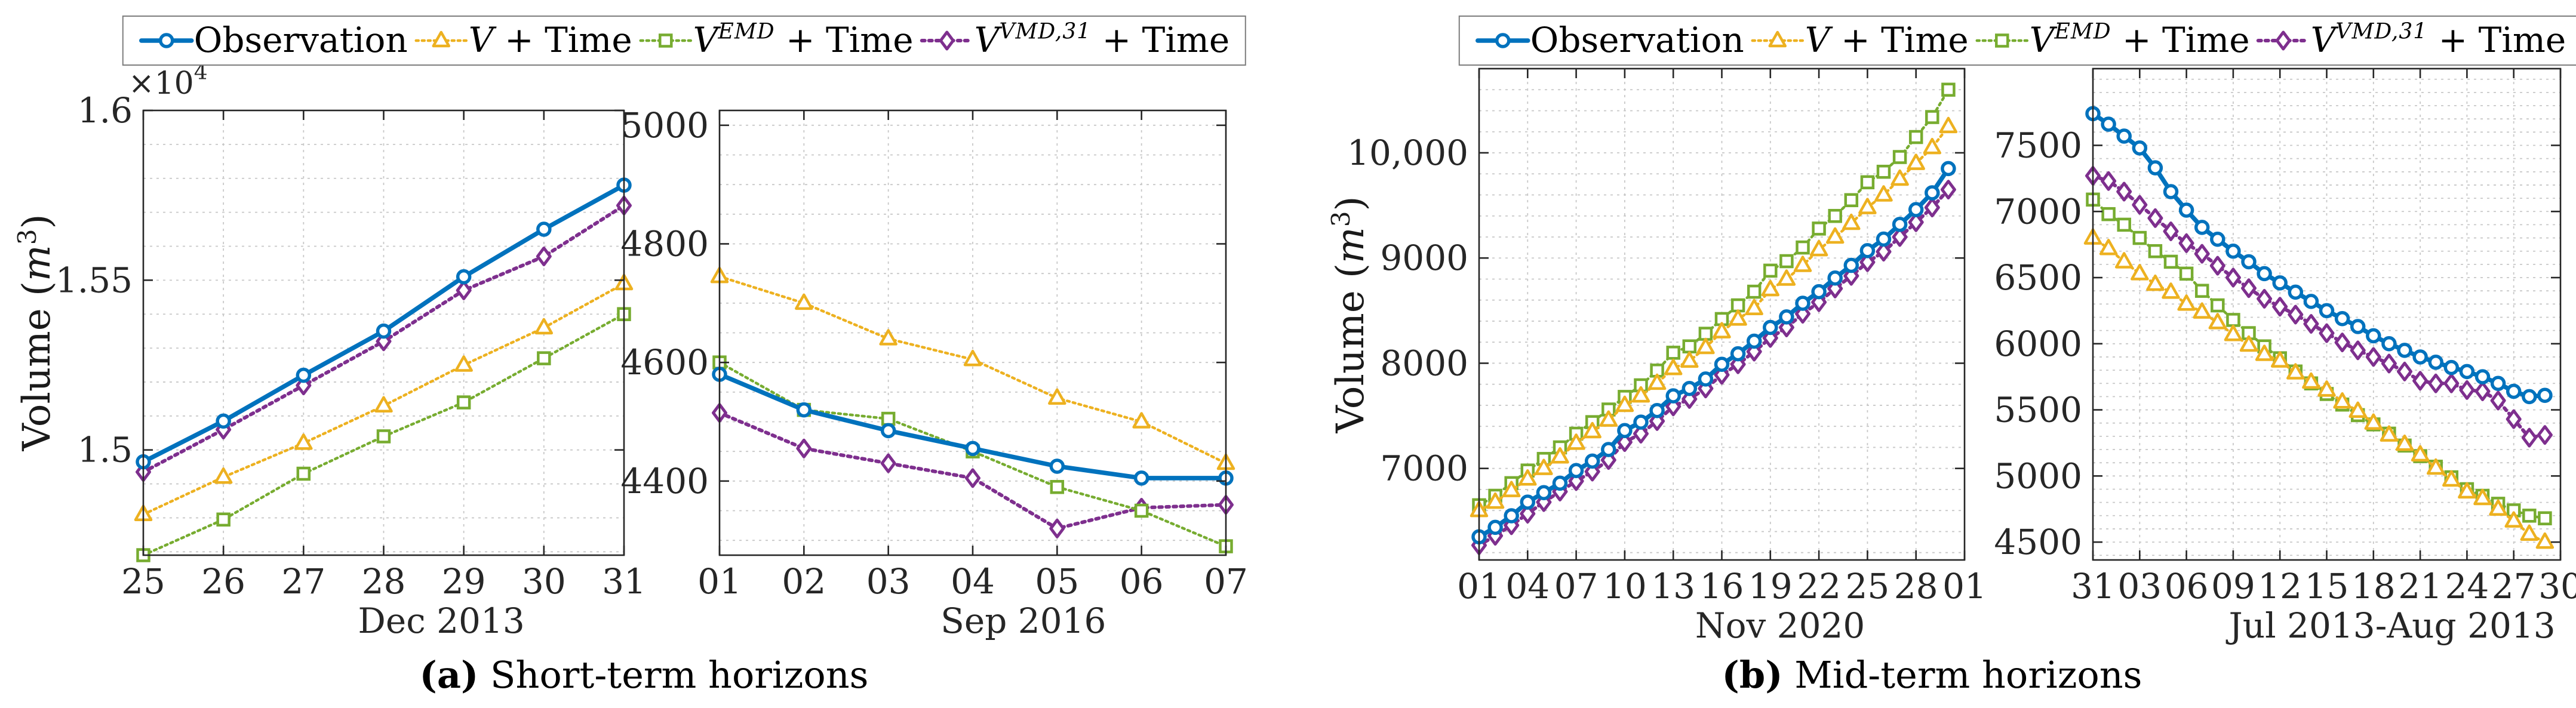 The width and height of the screenshot is (2576, 708). I want to click on svg-text: 04, so click(973, 581).